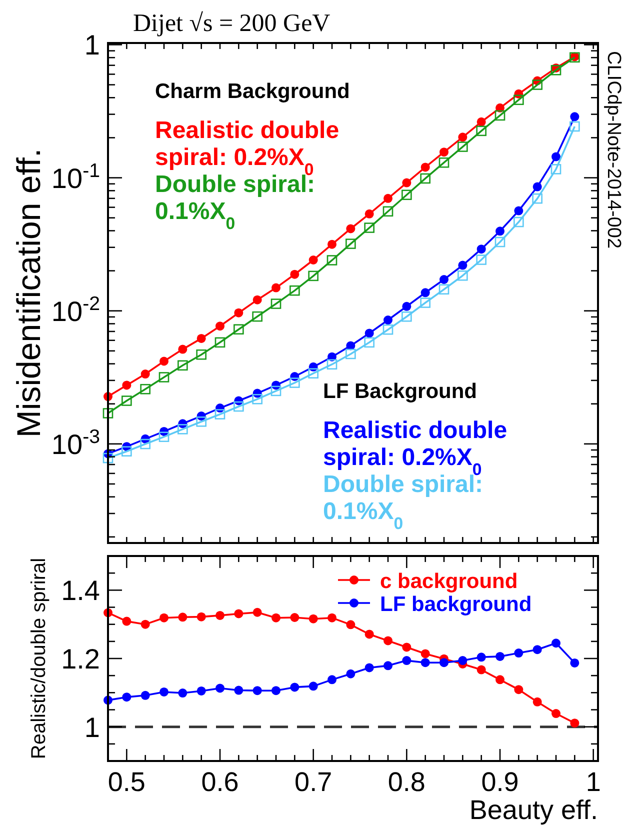 The width and height of the screenshot is (625, 831). What do you see at coordinates (231, 23) in the screenshot?
I see `chart-title: Dijet √s = 200 GeV` at bounding box center [231, 23].